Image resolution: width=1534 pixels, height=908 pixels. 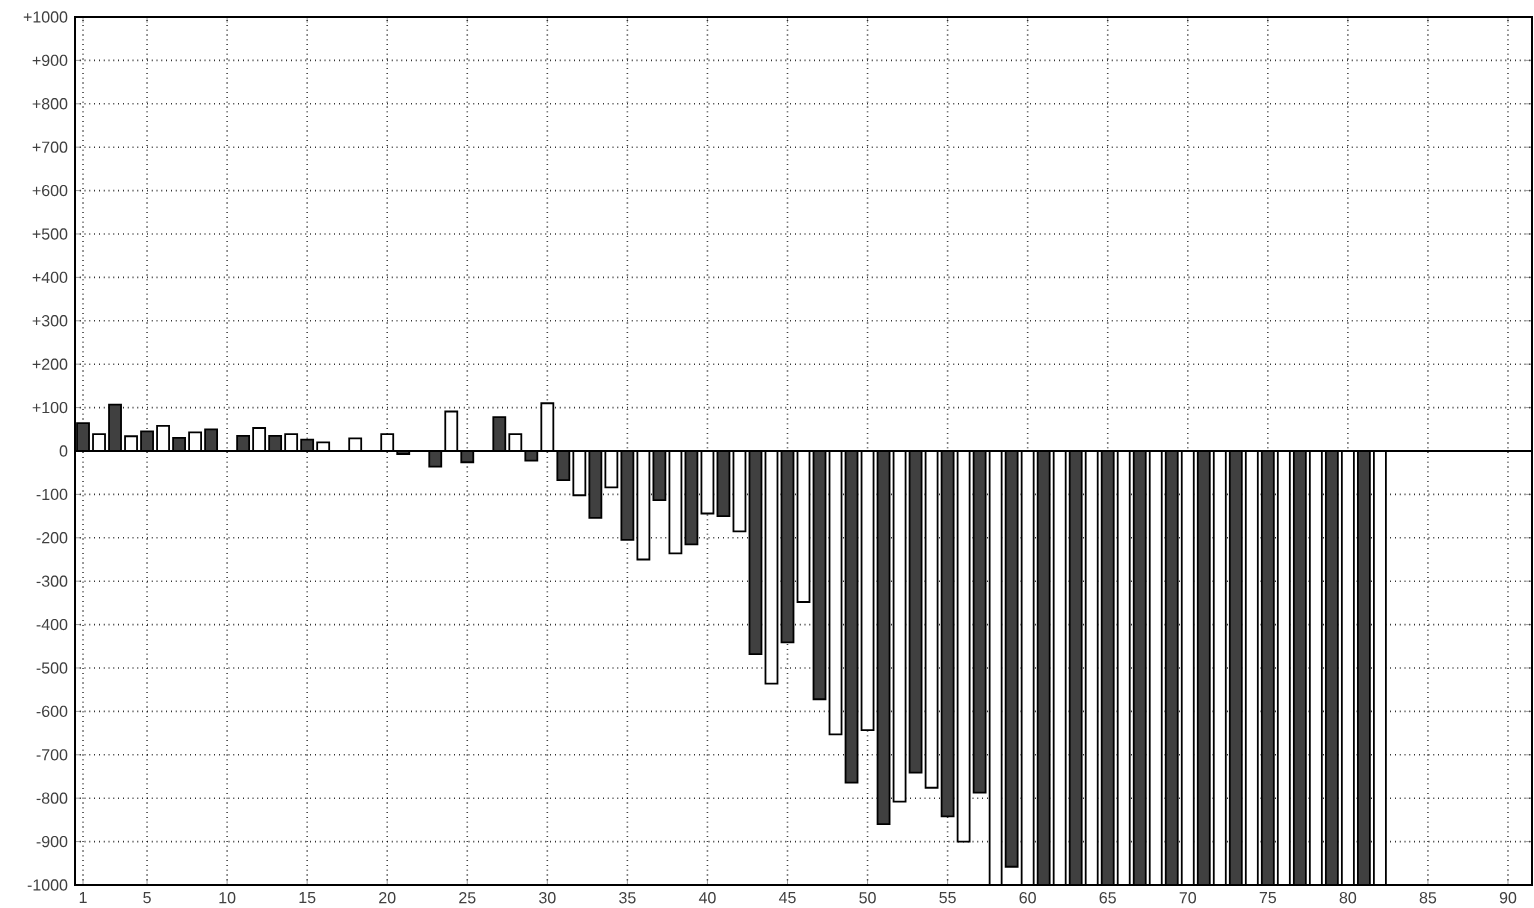 I want to click on x-tick-label: 20, so click(x=387, y=898).